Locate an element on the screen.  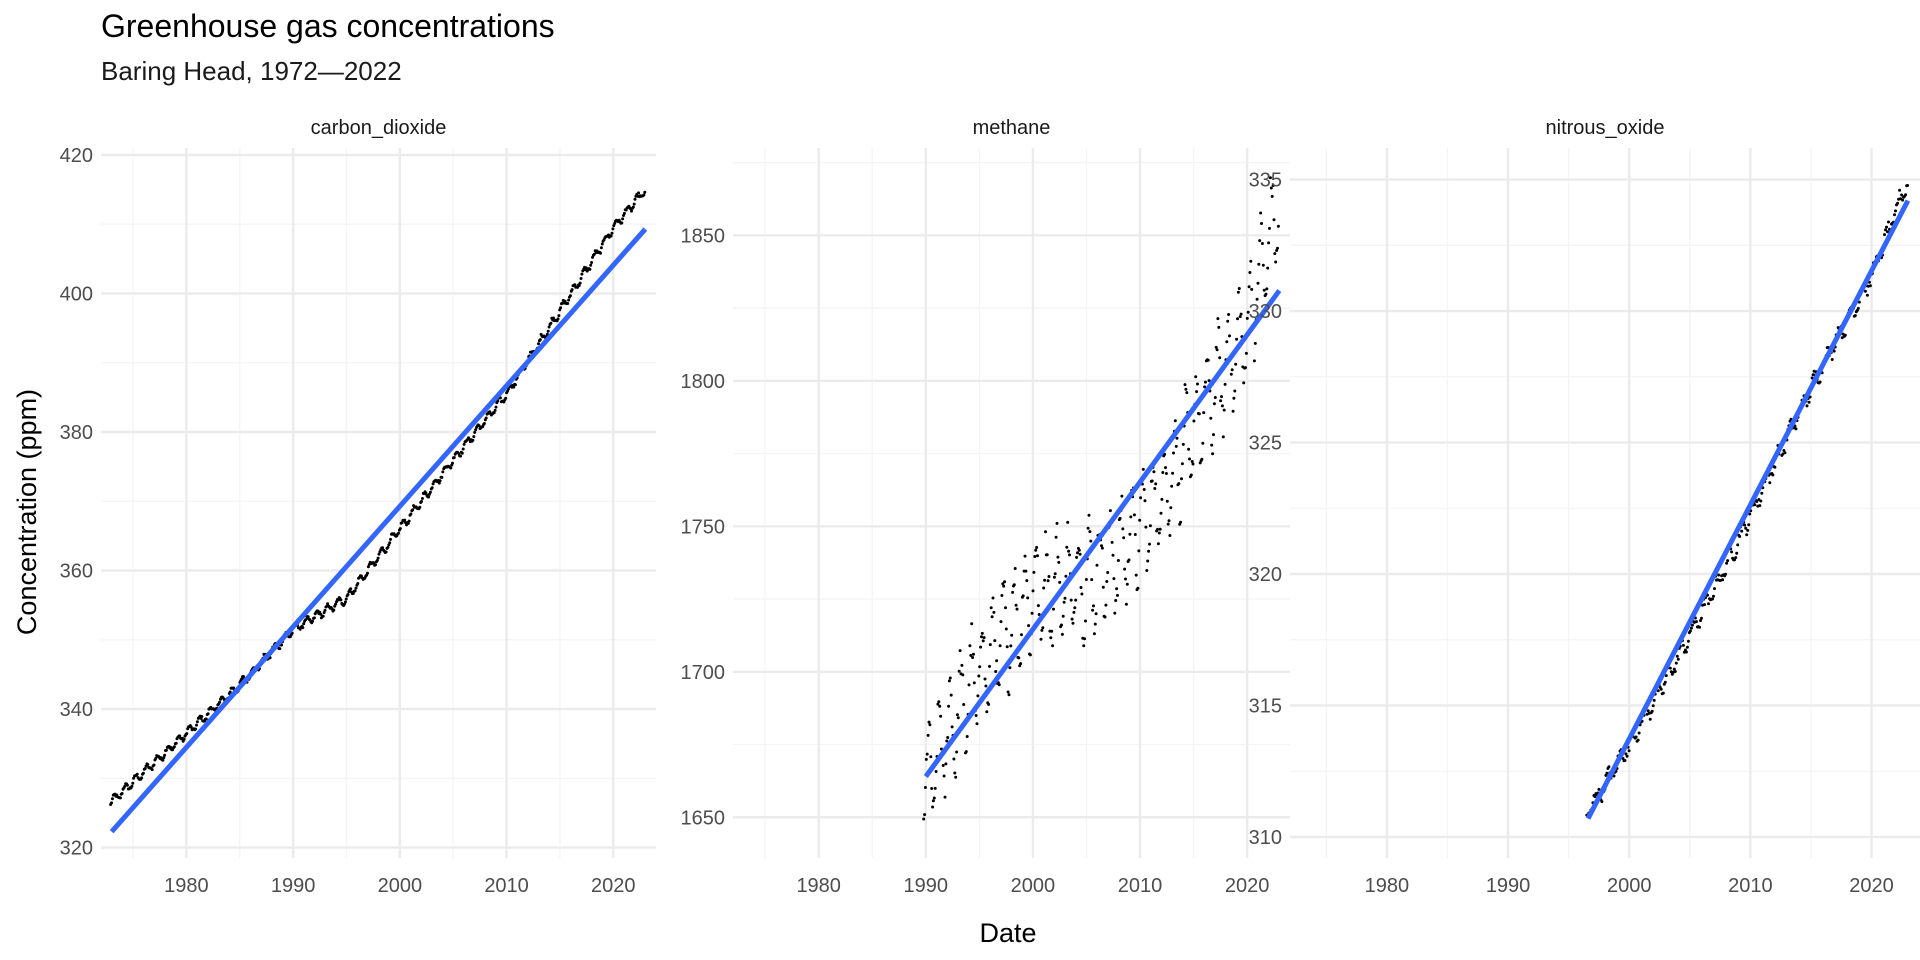
trend-line is located at coordinates (1748, 509).